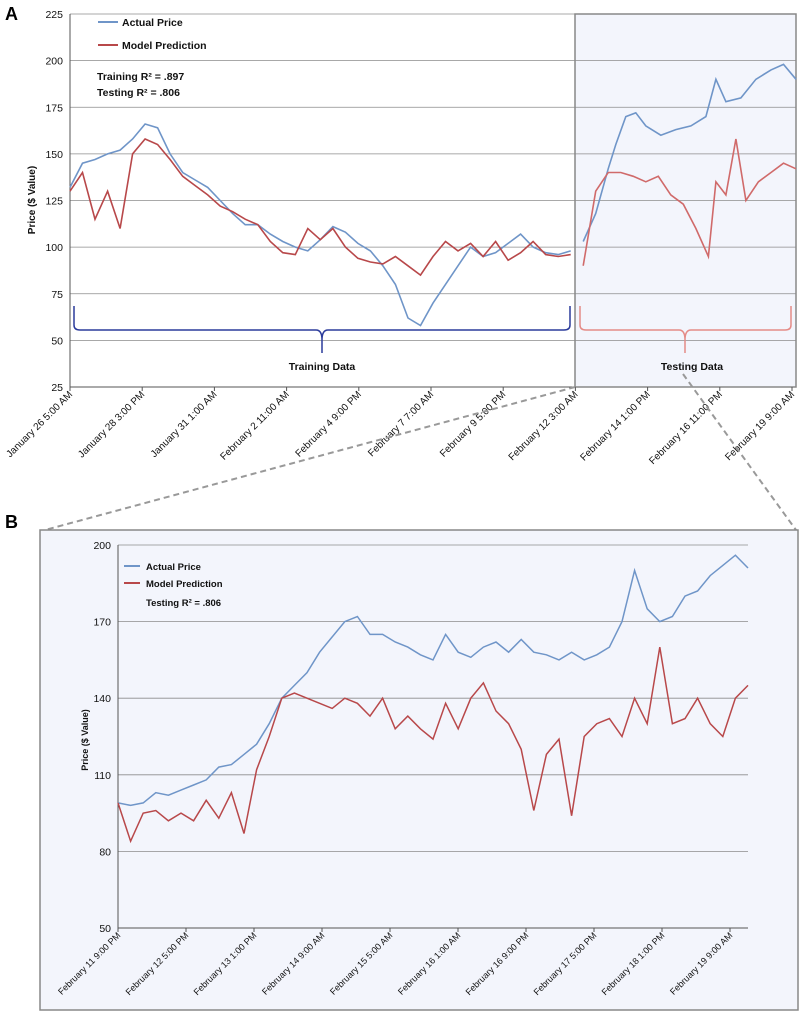  What do you see at coordinates (54, 155) in the screenshot?
I see `y-tick-label: 150` at bounding box center [54, 155].